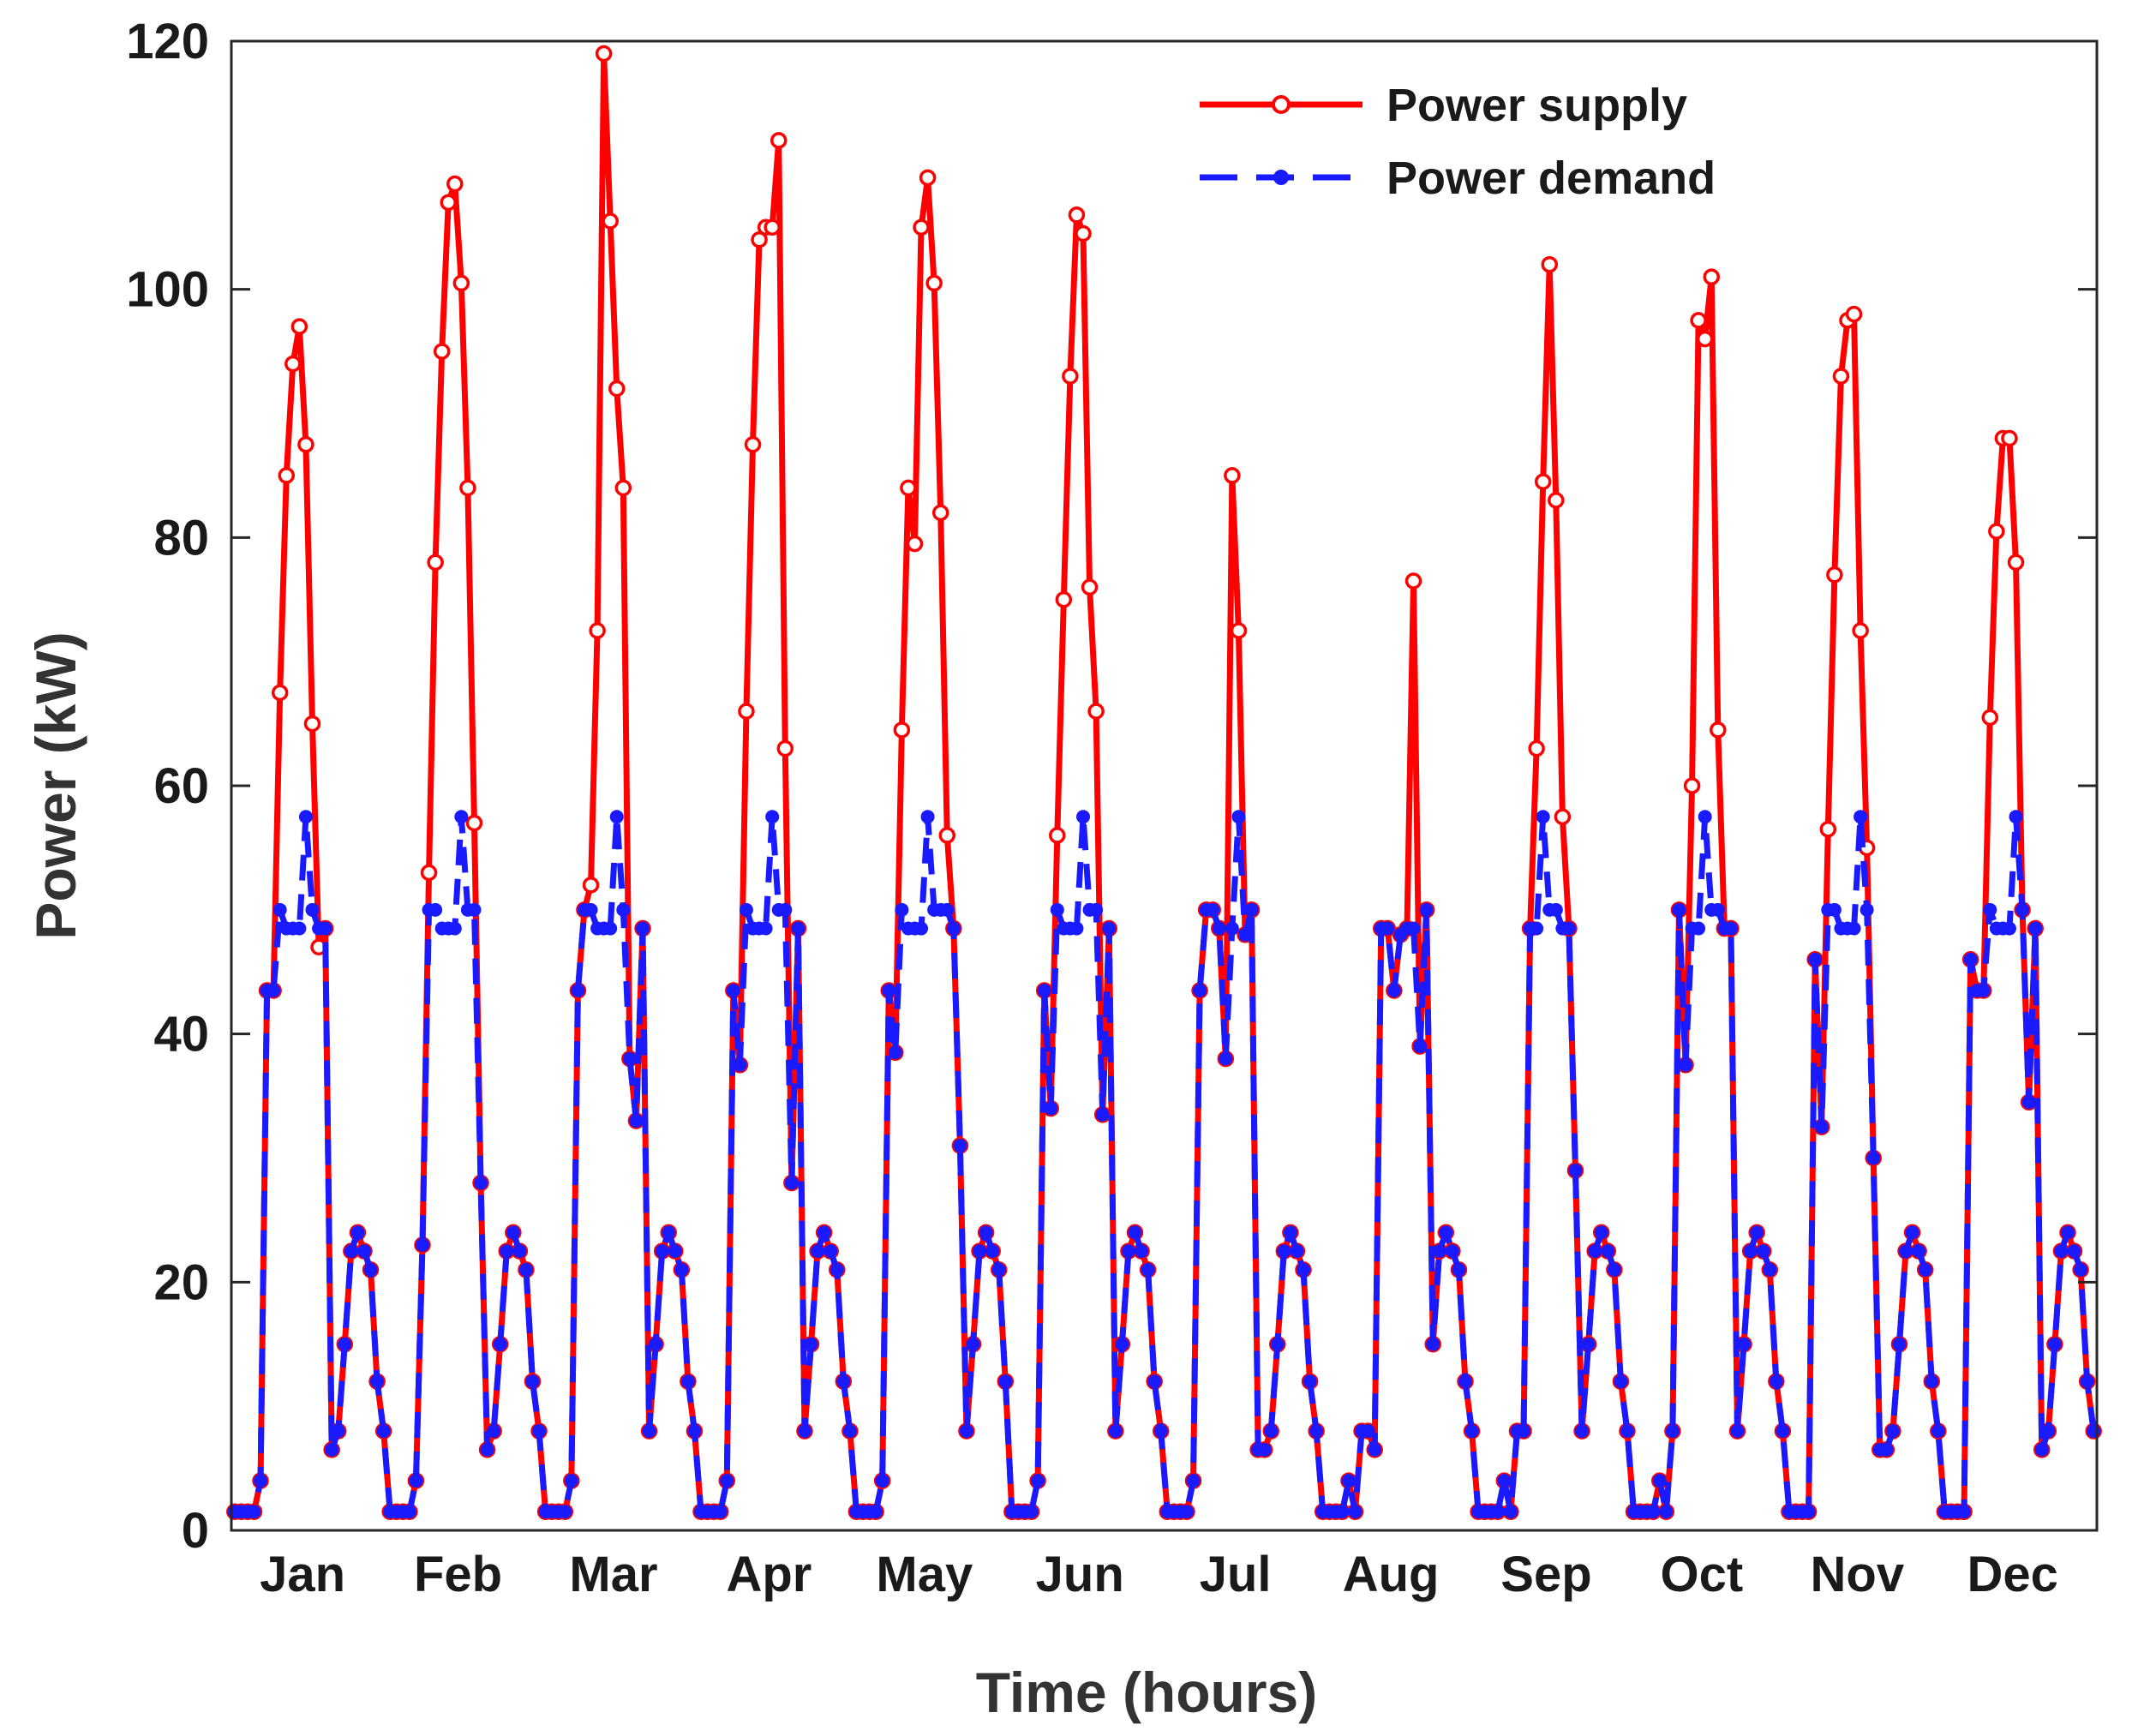  I want to click on month-label-oct: Oct, so click(1702, 1574).